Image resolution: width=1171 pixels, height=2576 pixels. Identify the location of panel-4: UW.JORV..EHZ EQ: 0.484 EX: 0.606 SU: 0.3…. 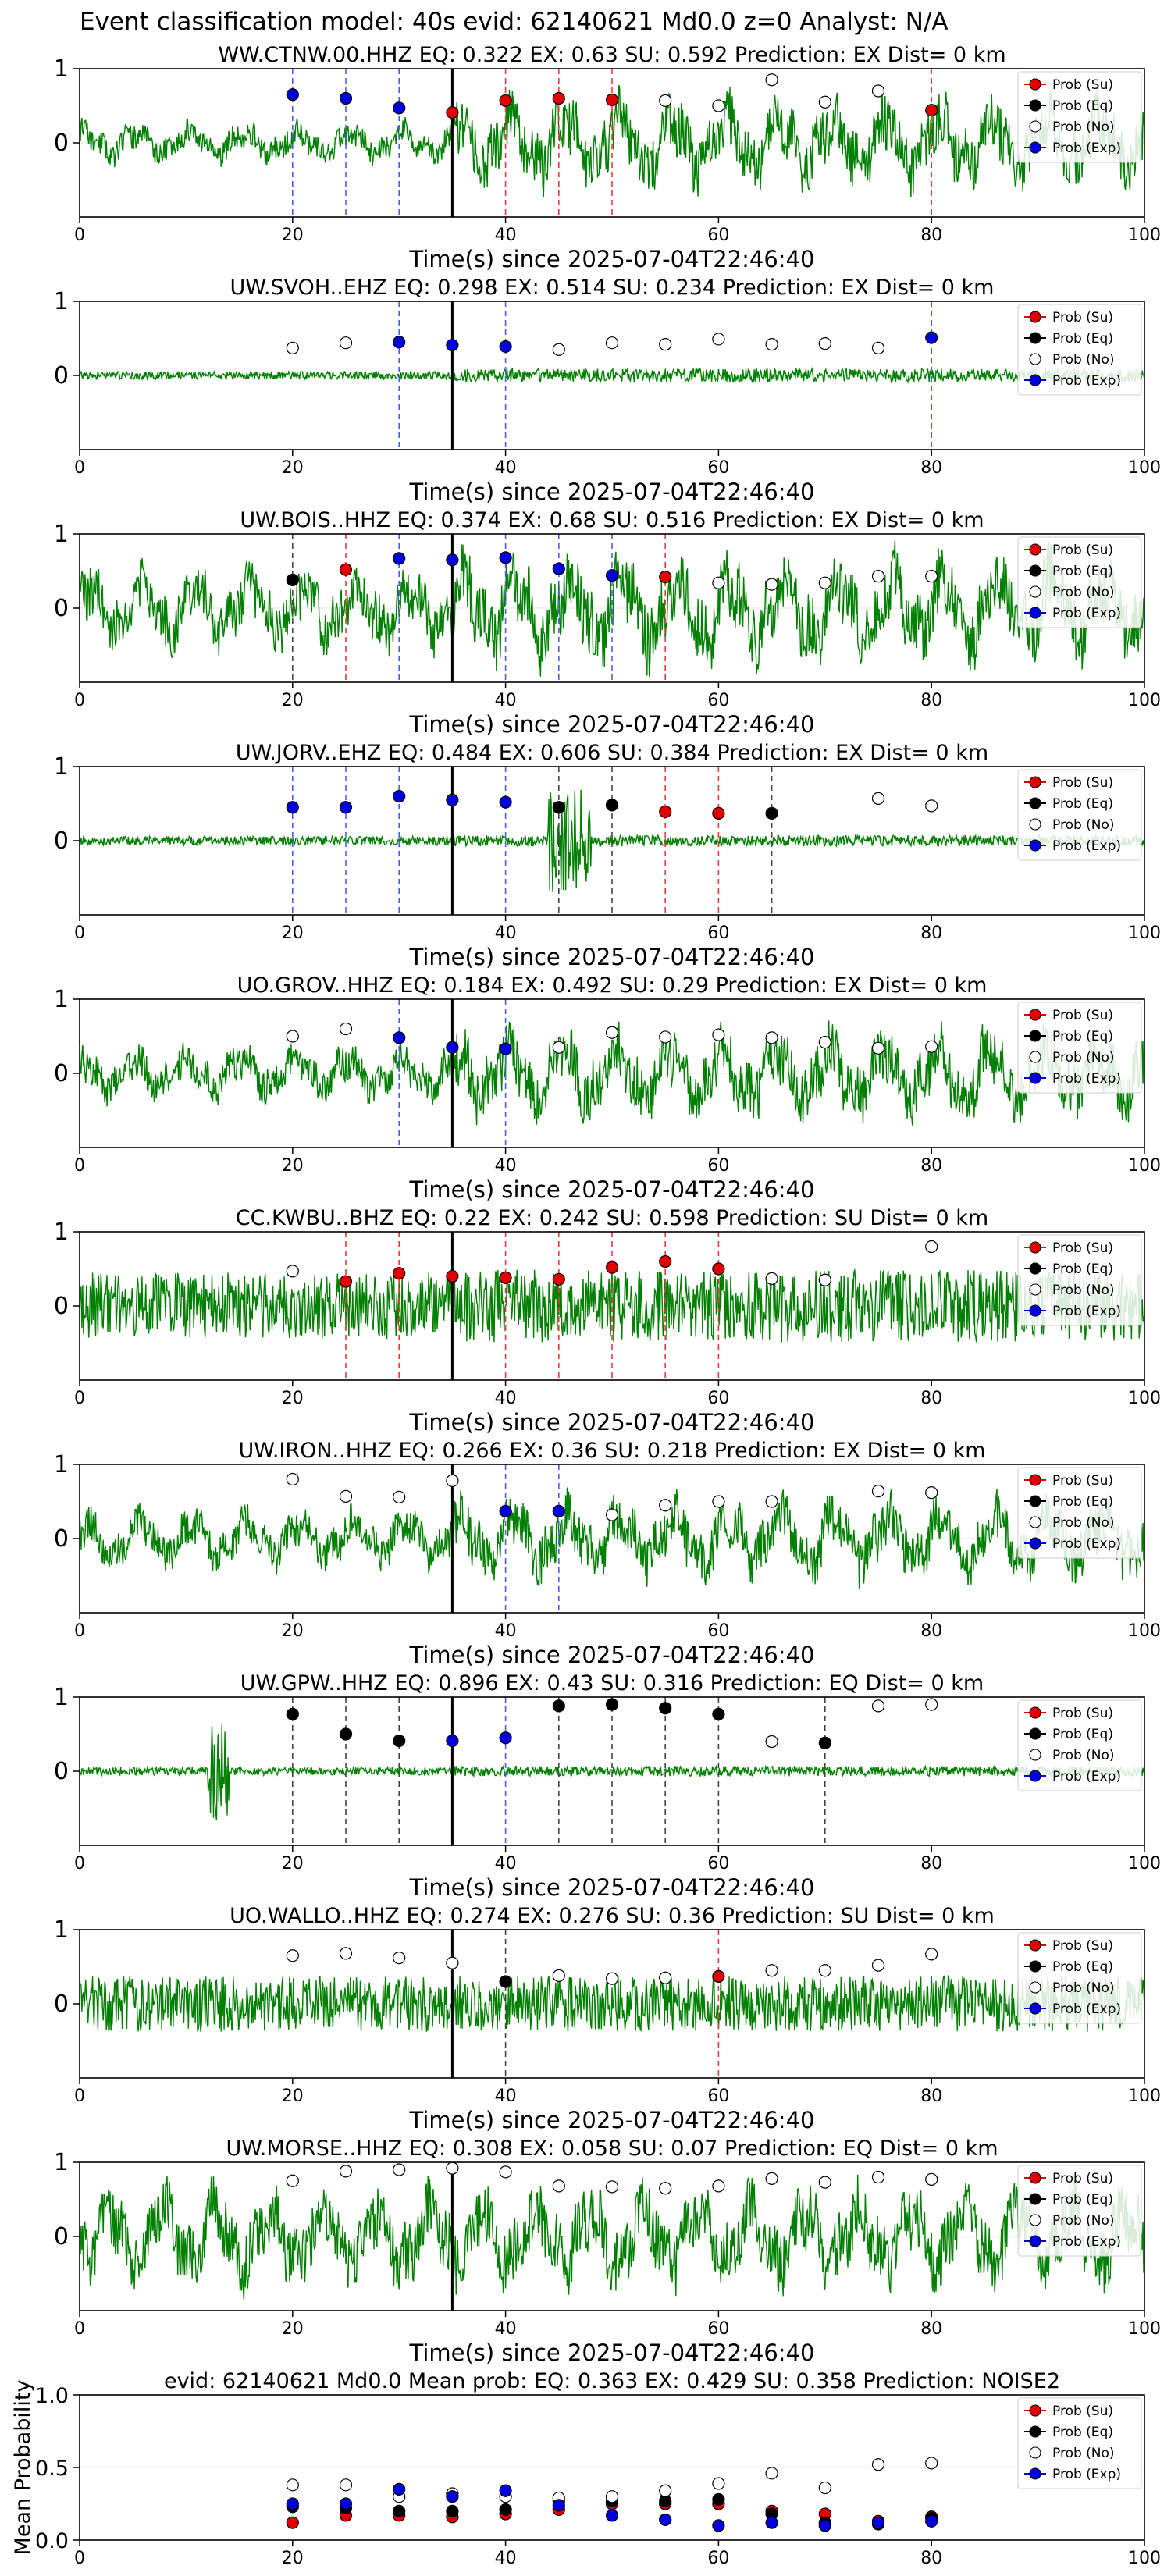
(607, 855).